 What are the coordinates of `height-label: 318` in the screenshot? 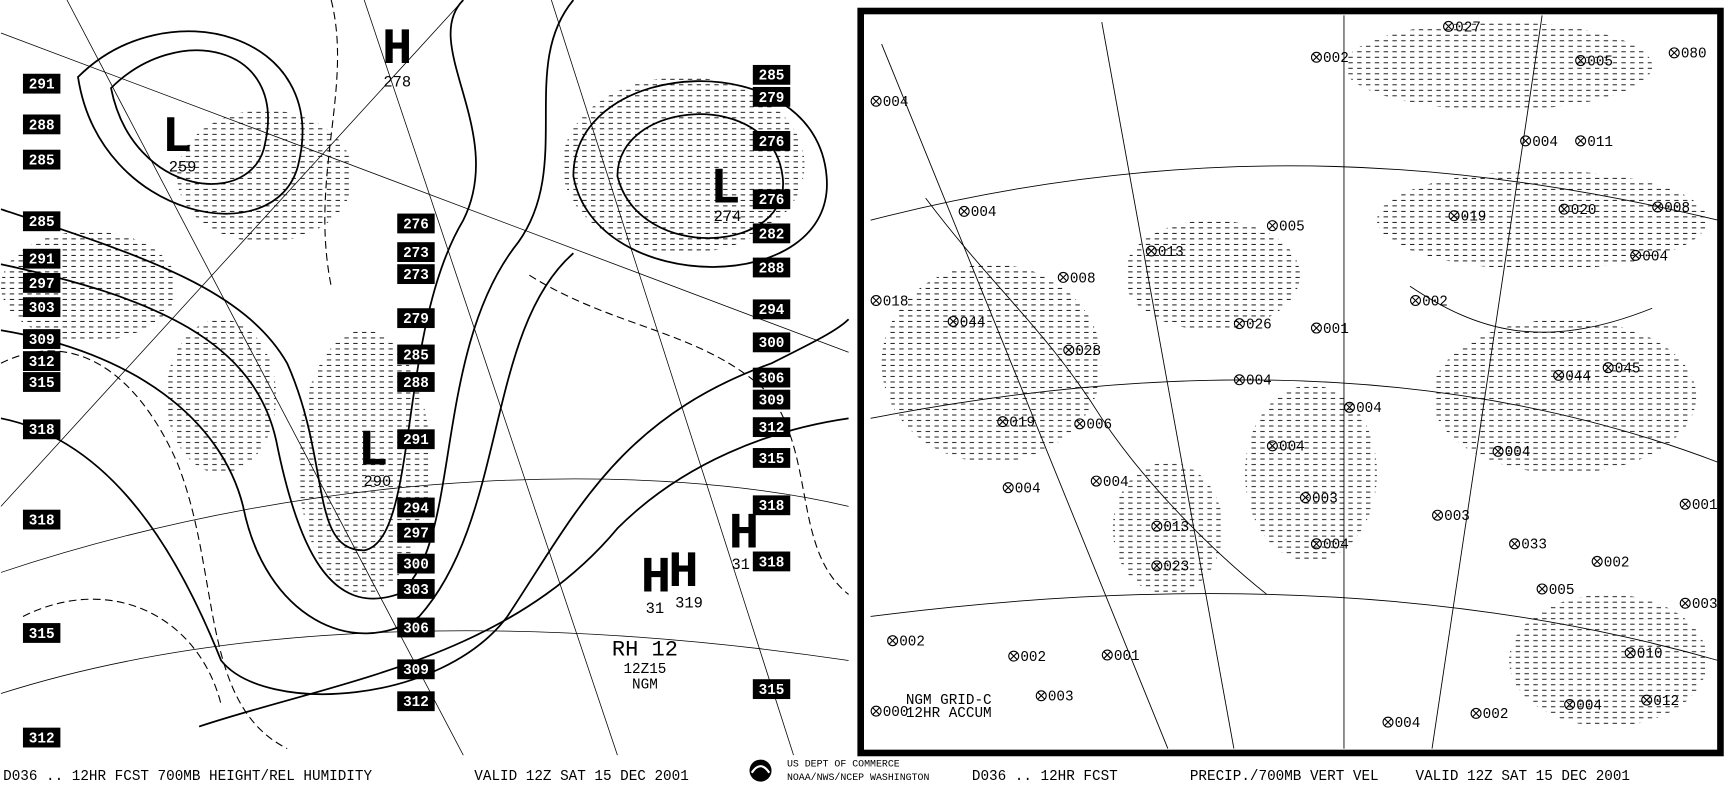 It's located at (772, 563).